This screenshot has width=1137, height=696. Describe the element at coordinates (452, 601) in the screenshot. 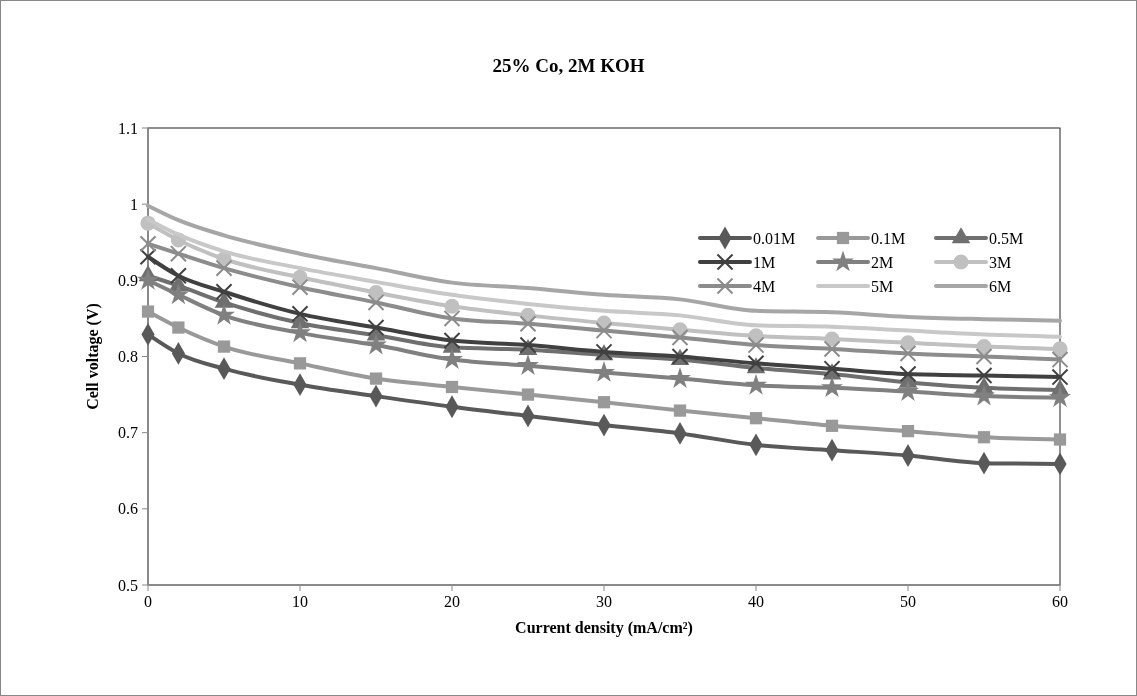

I see `x-tick-label: 20` at that location.